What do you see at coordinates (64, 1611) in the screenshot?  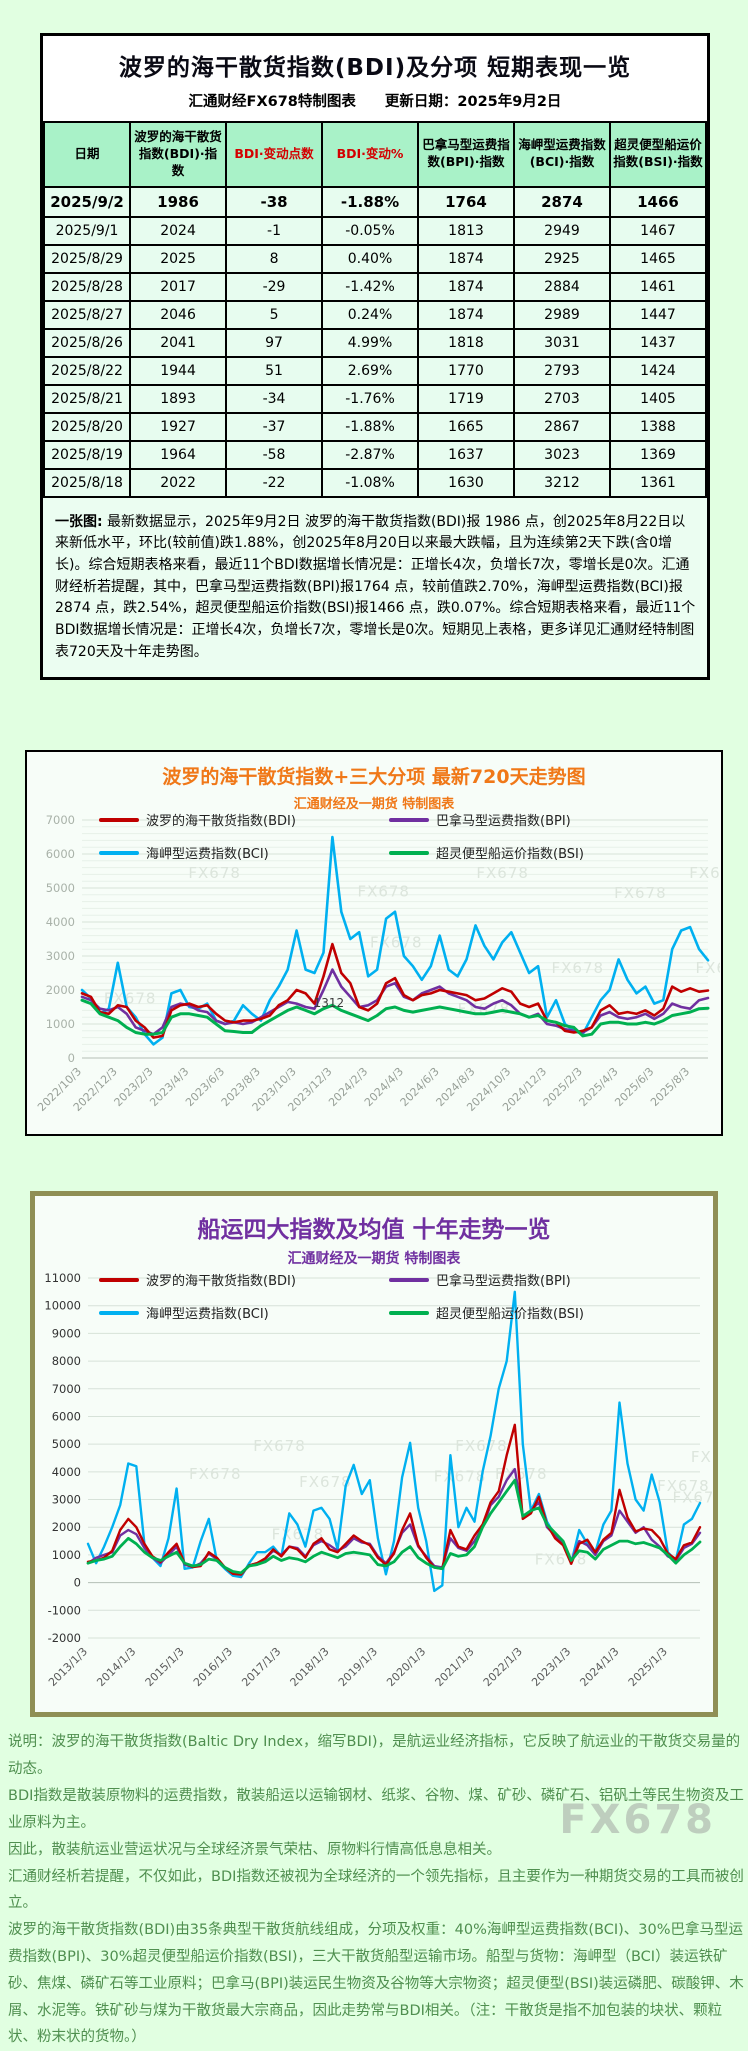 I see `svg-text: -1000` at bounding box center [64, 1611].